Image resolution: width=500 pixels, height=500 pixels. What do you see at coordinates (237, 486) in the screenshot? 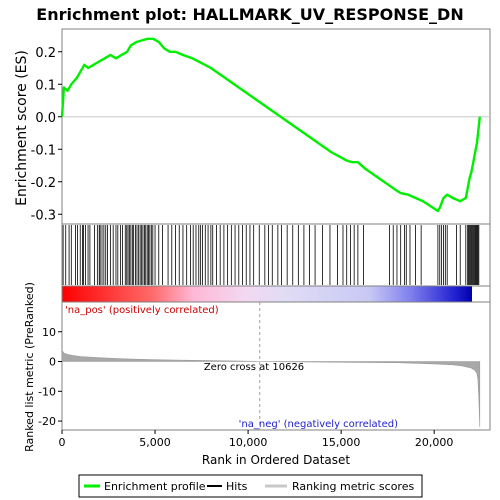
I see `legend-label-hits: Hits` at bounding box center [237, 486].